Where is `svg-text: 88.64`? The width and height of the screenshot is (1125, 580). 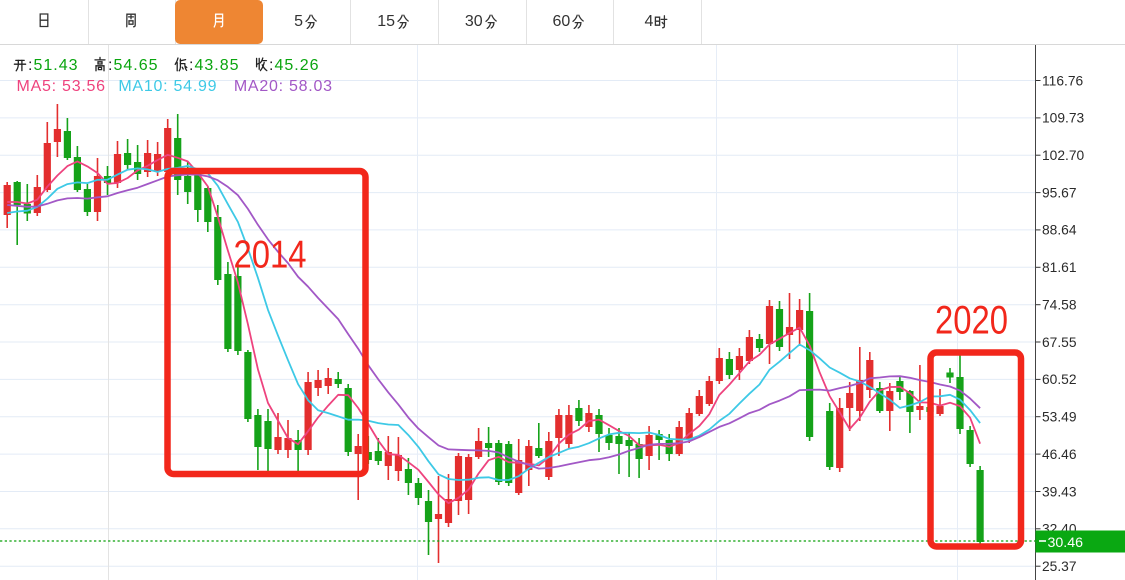
svg-text: 88.64 is located at coordinates (1059, 230).